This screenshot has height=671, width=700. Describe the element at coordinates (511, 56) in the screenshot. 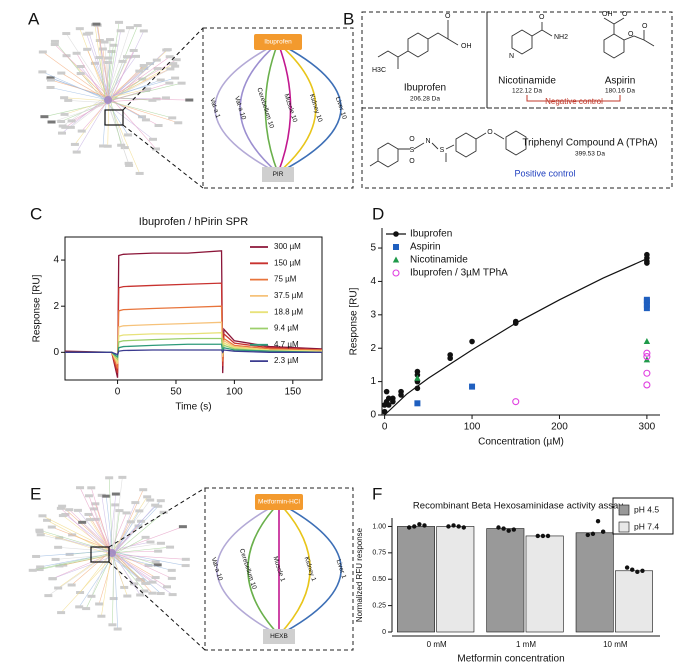

I see `atom: N` at that location.